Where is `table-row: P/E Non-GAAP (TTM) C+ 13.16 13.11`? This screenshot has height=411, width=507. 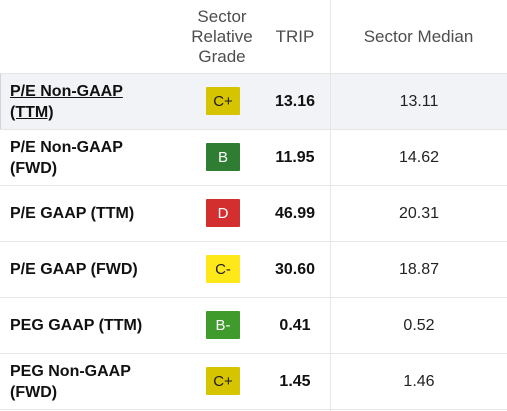
table-row: P/E Non-GAAP (TTM) C+ 13.16 13.11 is located at coordinates (253, 102).